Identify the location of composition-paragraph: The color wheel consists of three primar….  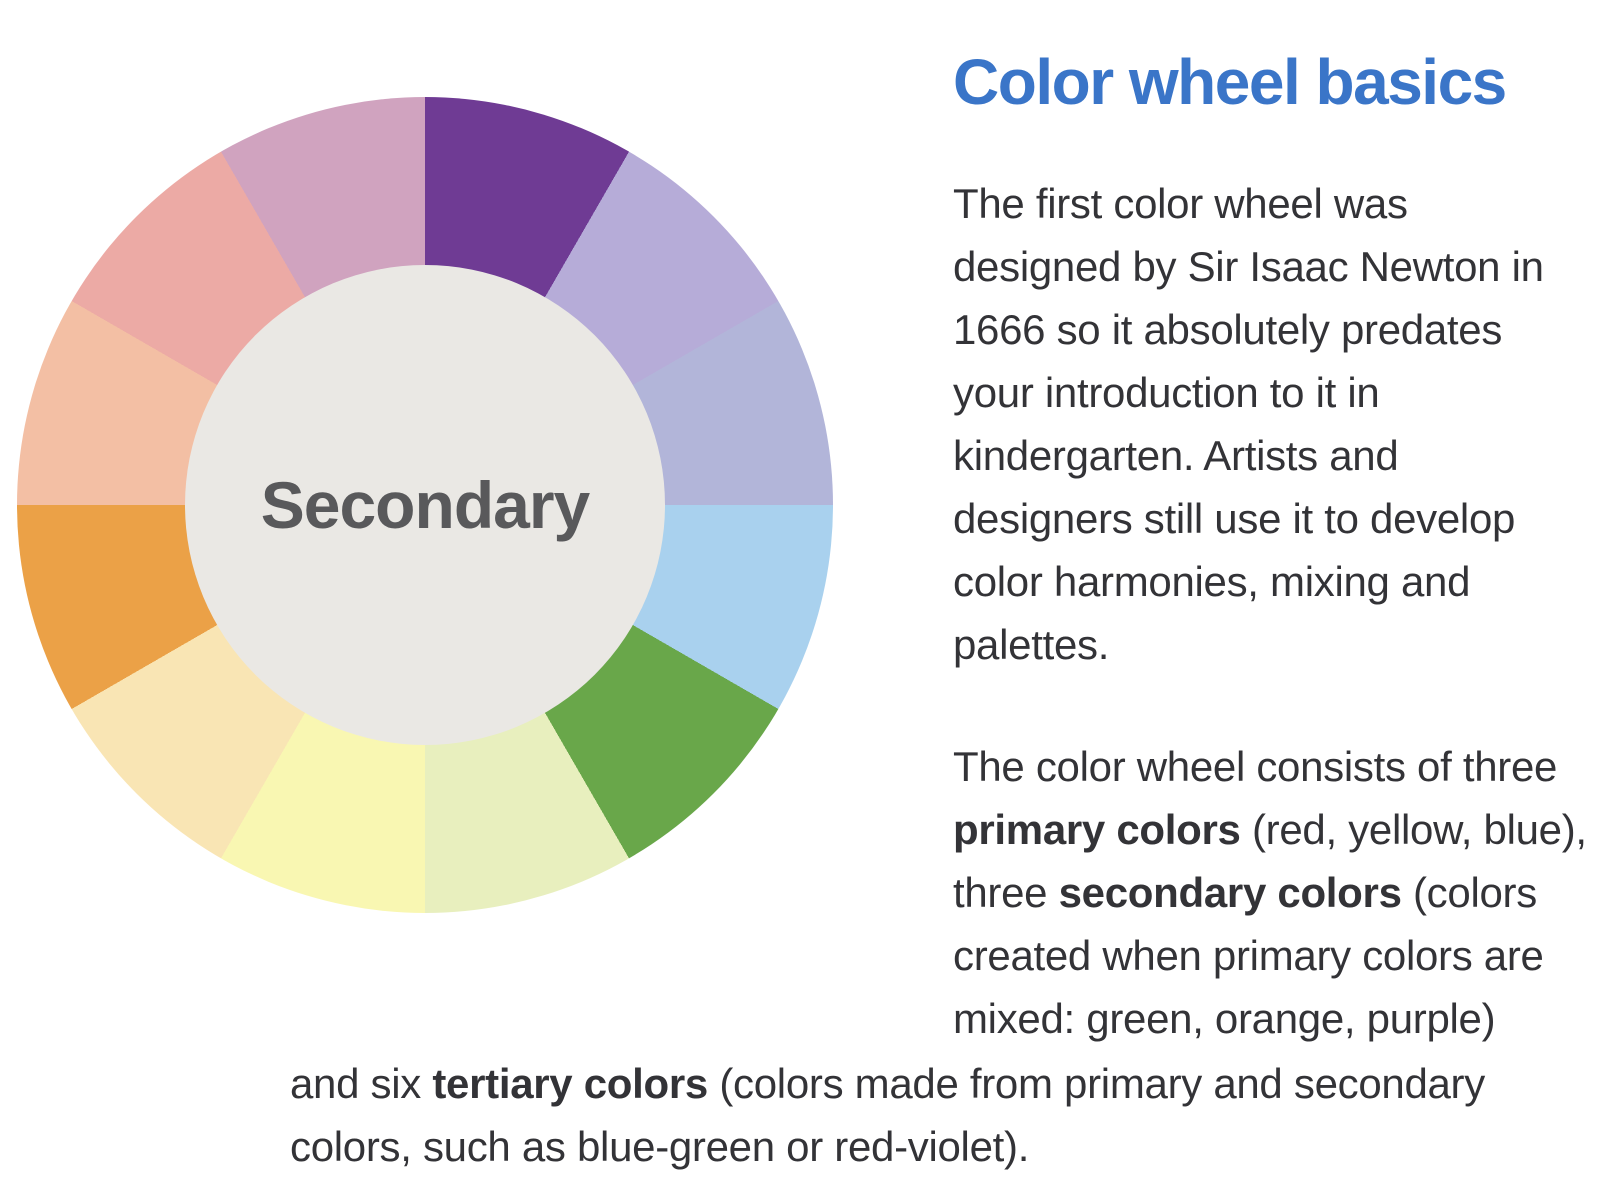
(1270, 892).